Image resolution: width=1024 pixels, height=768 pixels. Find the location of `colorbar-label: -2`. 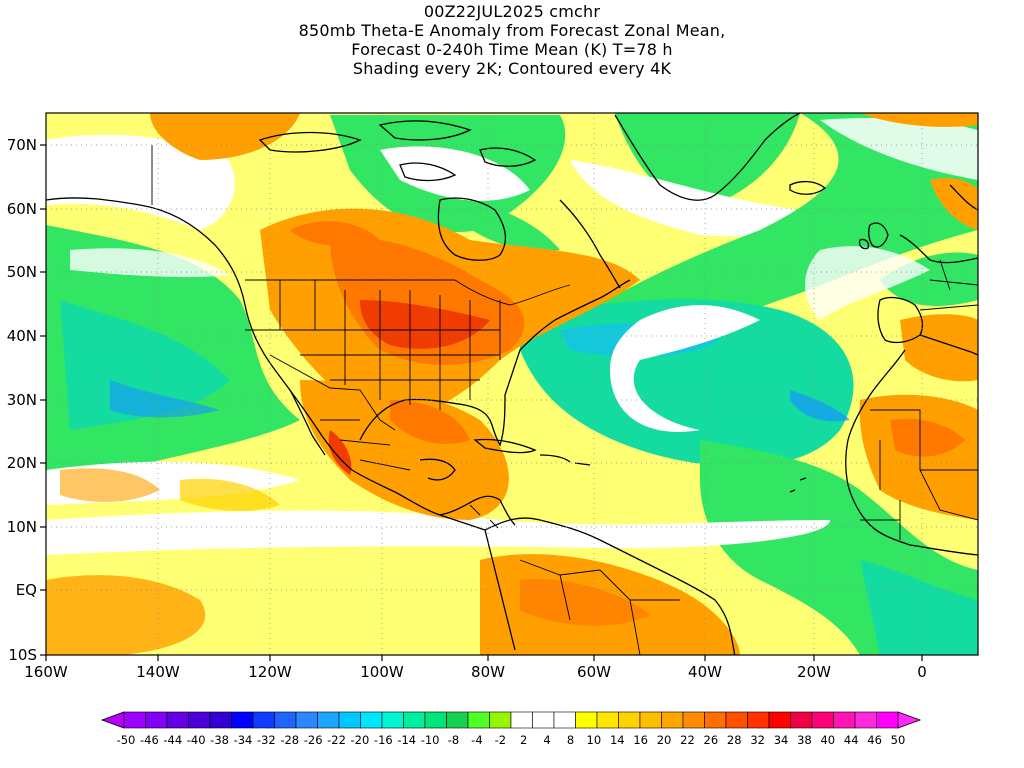

colorbar-label: -2 is located at coordinates (500, 740).